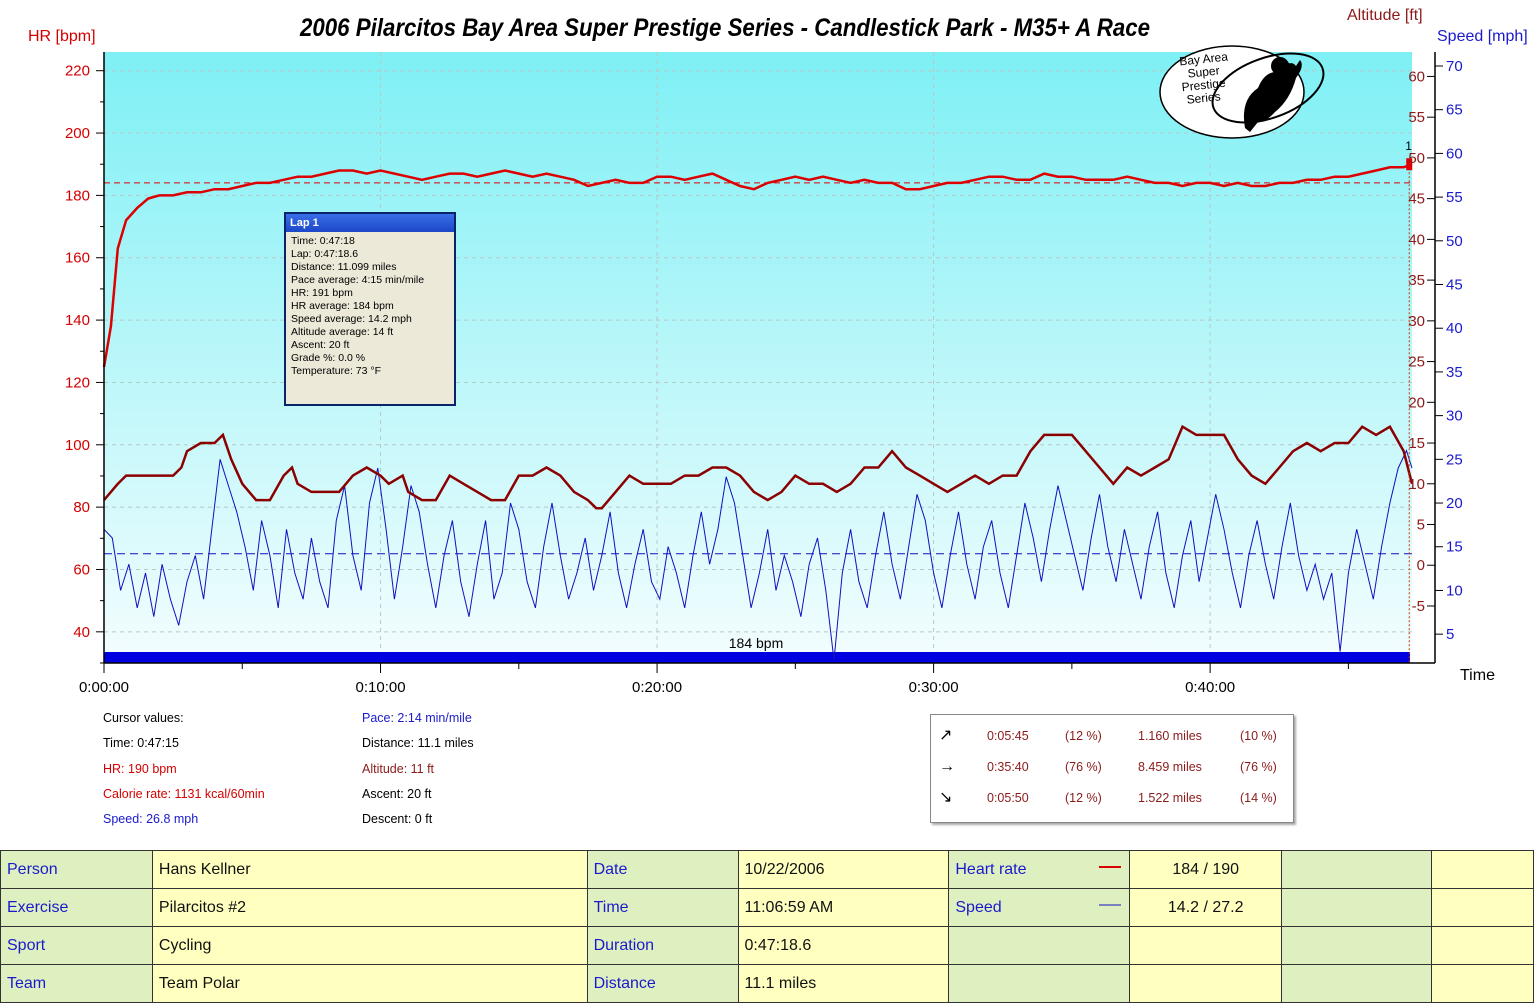  I want to click on altitude-tick-label: 50, so click(1416, 158).